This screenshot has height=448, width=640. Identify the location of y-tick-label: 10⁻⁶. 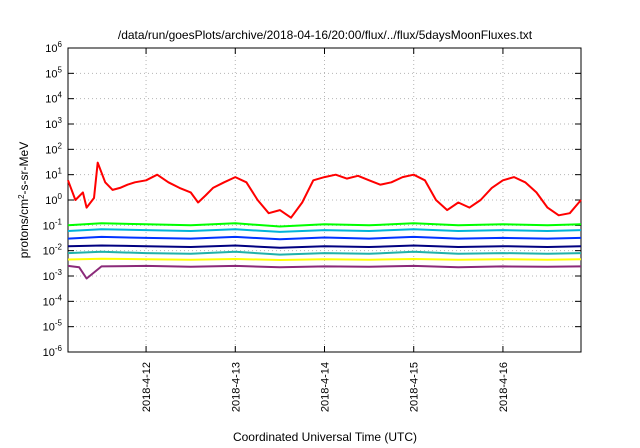
(53, 351).